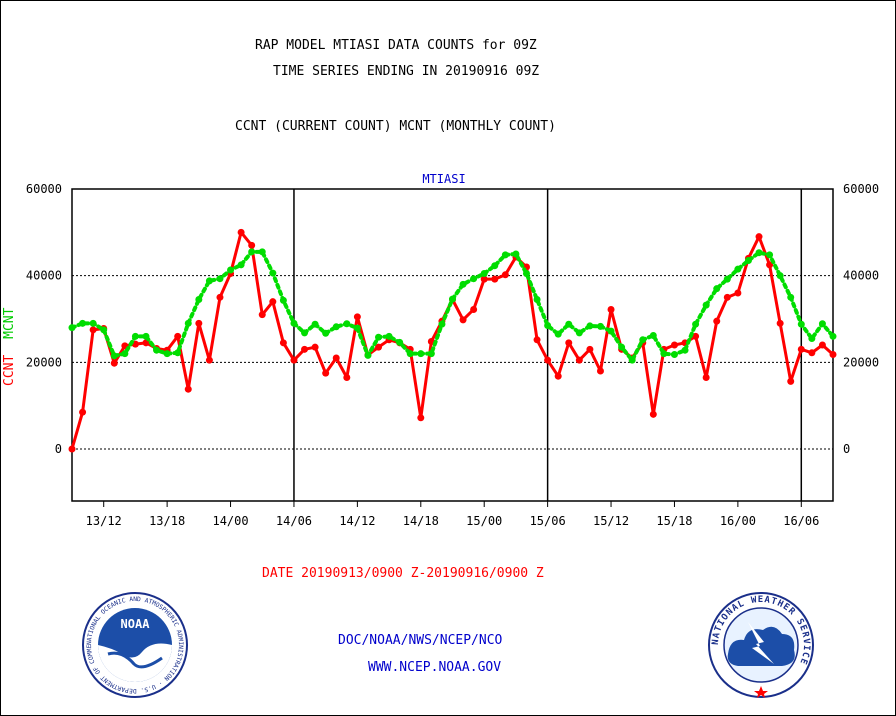 This screenshot has width=896, height=716. I want to click on x-tick-label: 14/06, so click(294, 521).